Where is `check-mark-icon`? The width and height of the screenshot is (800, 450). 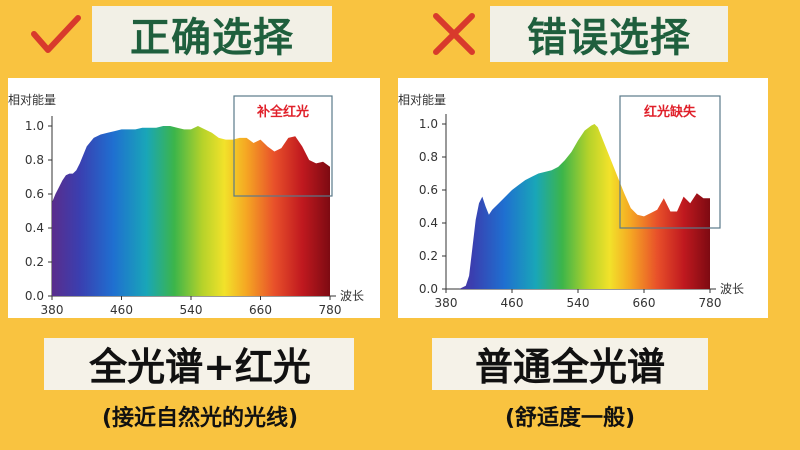
check-mark-icon is located at coordinates (56, 34).